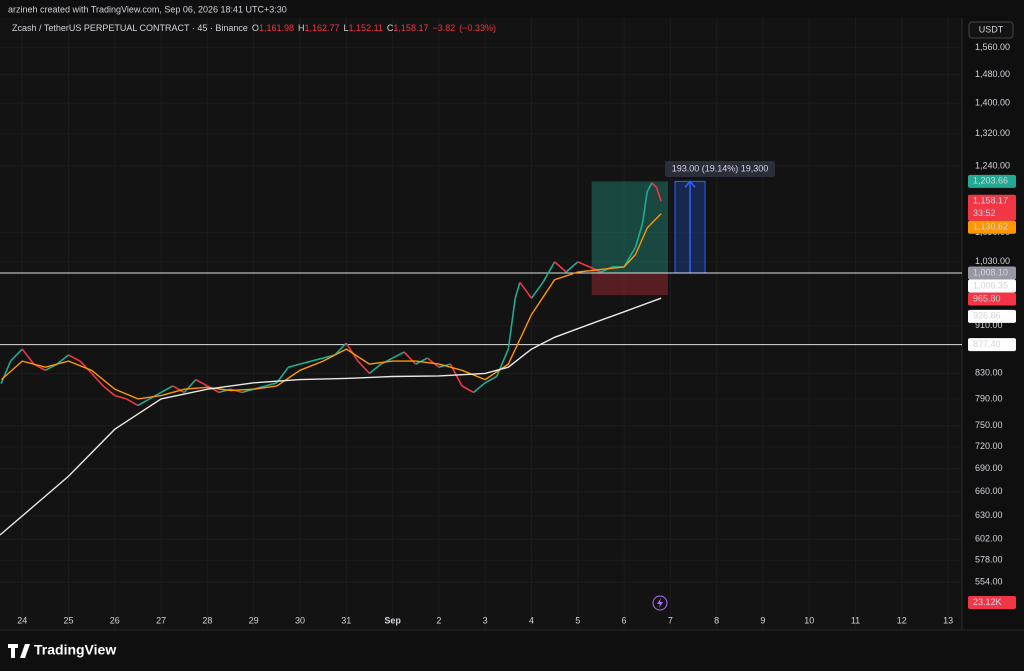 The height and width of the screenshot is (671, 1024). What do you see at coordinates (855, 620) in the screenshot?
I see `x-tick-label: 11` at bounding box center [855, 620].